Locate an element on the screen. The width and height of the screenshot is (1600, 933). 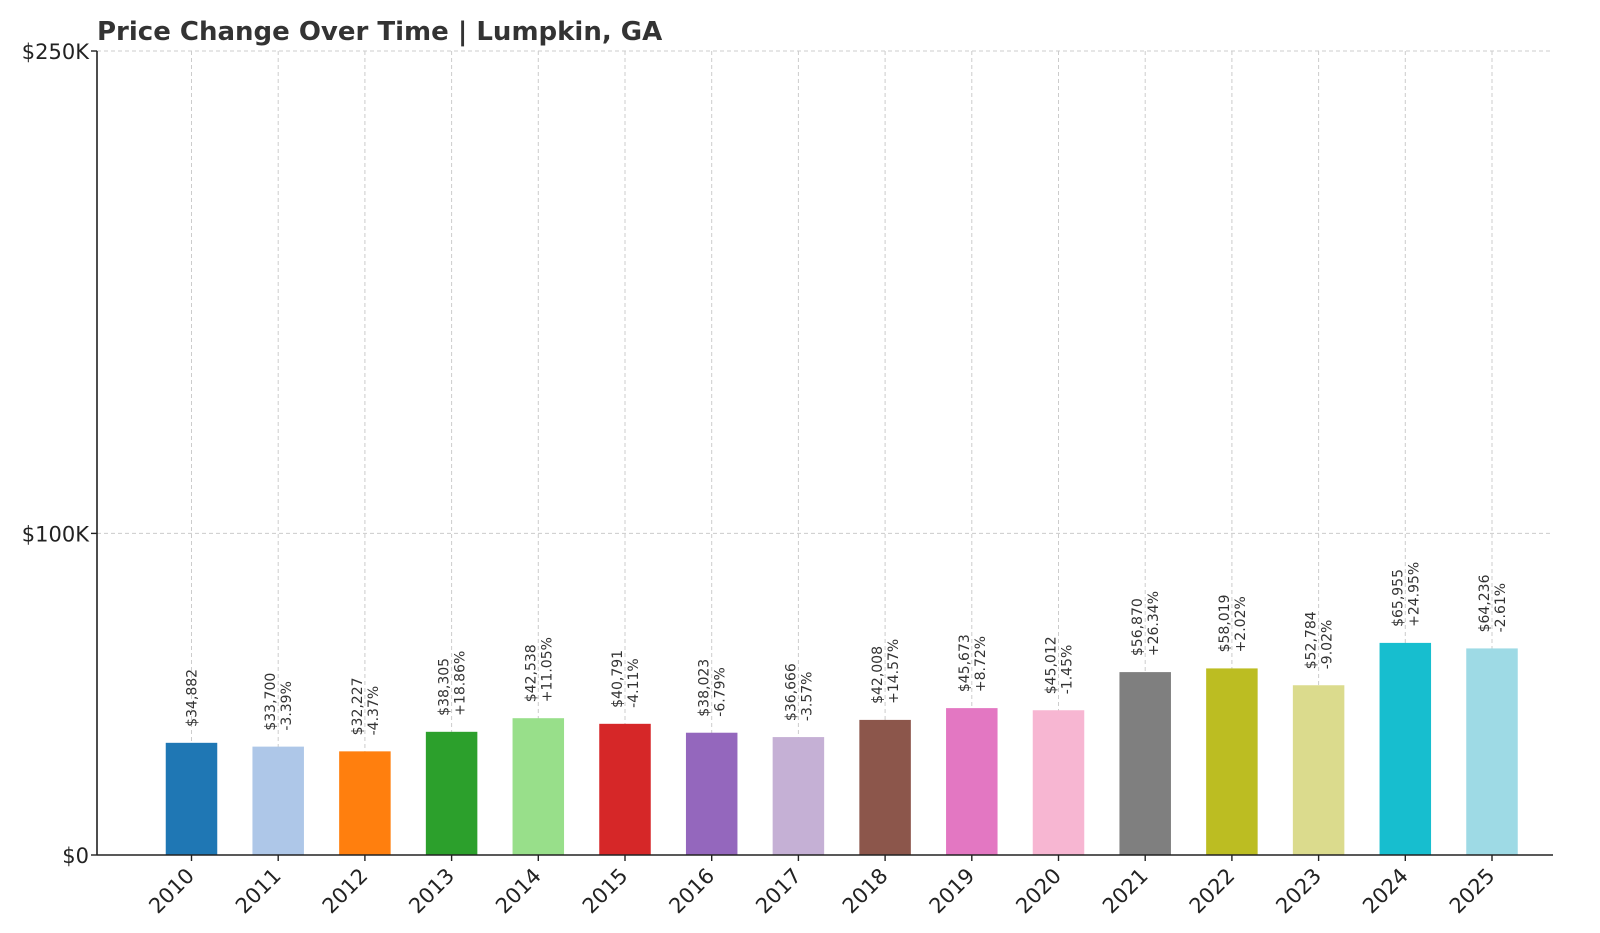
value-label-2019: $45,673 is located at coordinates (965, 663).